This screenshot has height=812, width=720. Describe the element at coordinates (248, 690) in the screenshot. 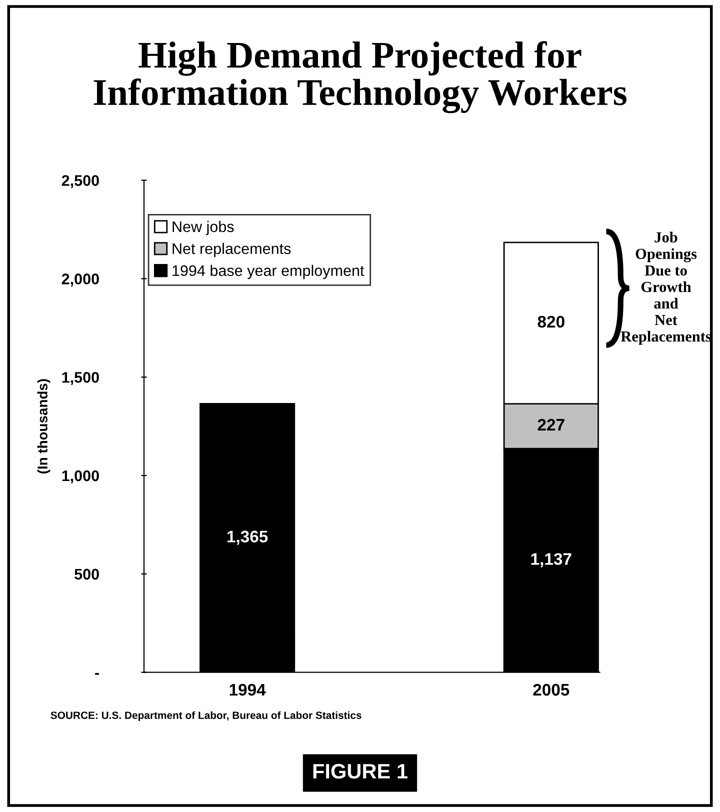

I see `x-tick-label: 1994` at that location.